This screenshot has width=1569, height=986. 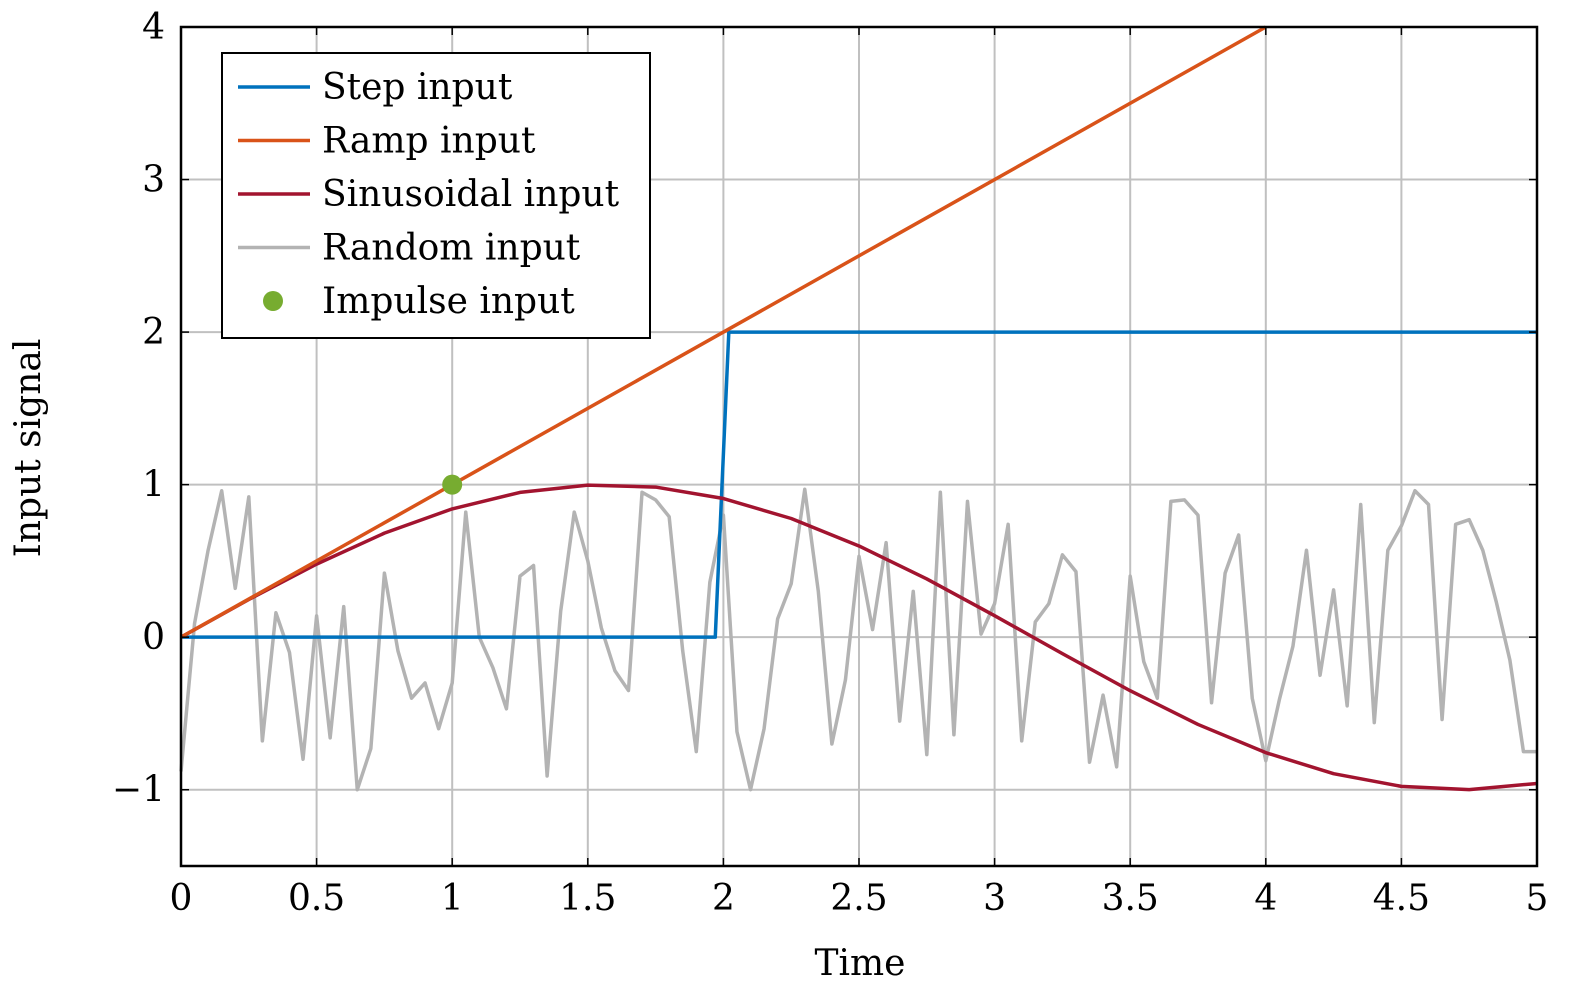 I want to click on legend-label-random-input: Random input, so click(x=451, y=248).